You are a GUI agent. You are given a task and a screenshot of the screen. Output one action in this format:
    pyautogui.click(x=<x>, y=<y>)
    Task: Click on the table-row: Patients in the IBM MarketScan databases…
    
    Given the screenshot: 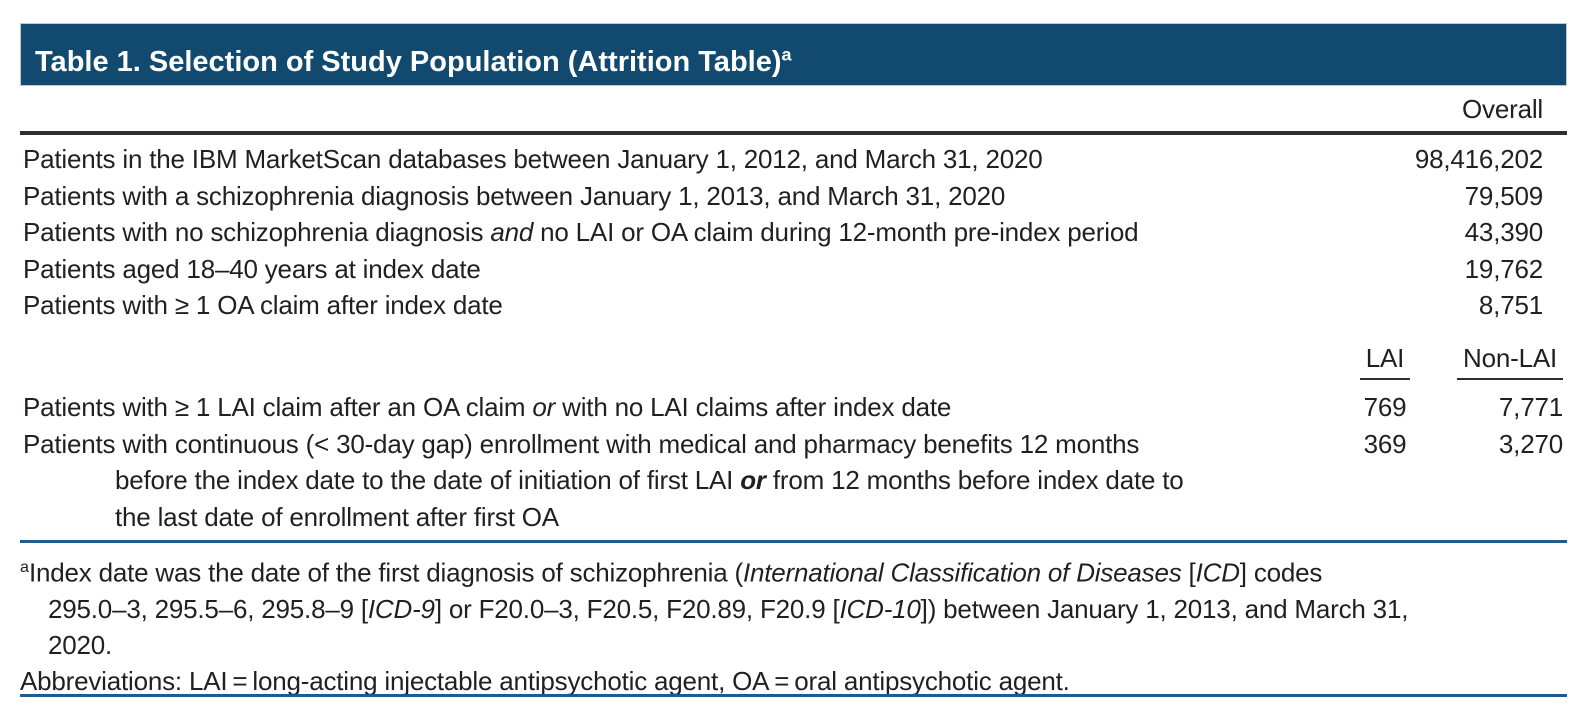 What is the action you would take?
    pyautogui.click(x=793, y=159)
    